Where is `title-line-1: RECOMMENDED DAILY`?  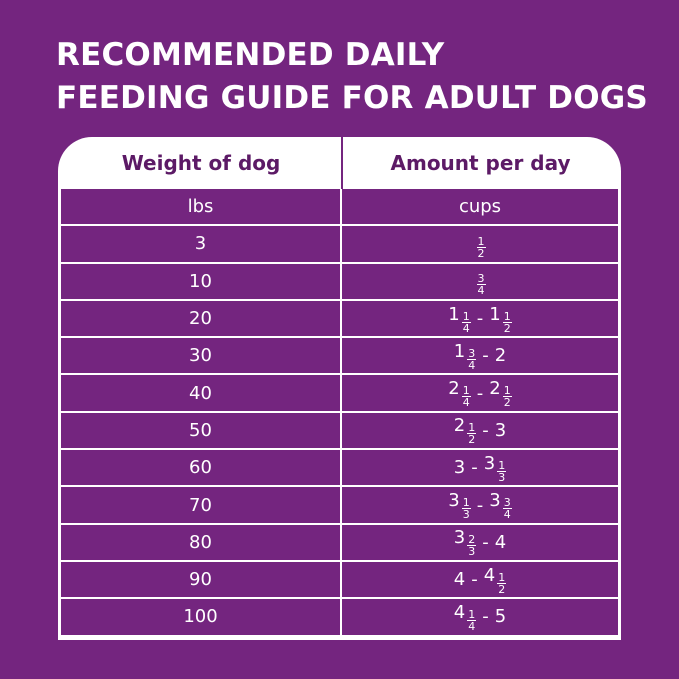 title-line-1: RECOMMENDED DAILY is located at coordinates (250, 55).